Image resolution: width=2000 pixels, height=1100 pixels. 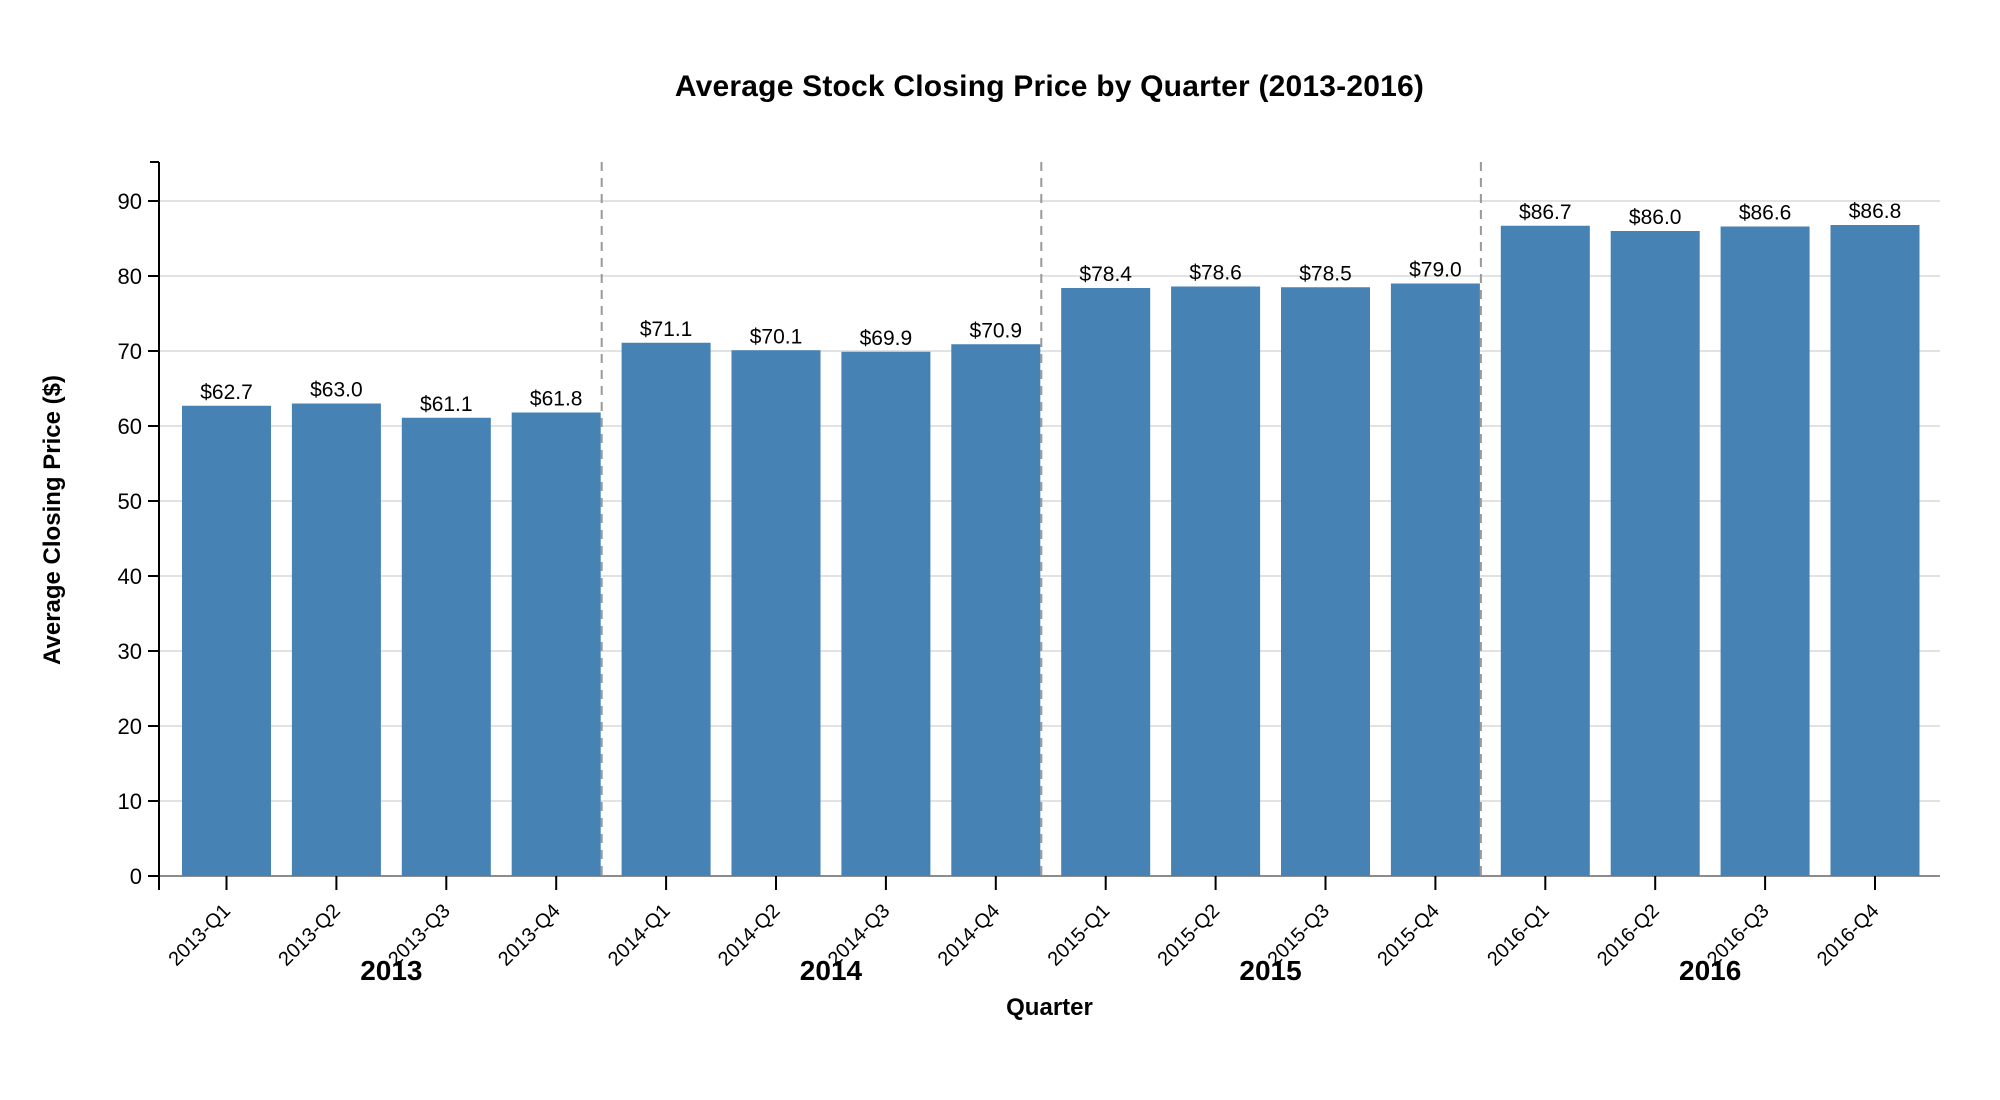 What do you see at coordinates (1848, 935) in the screenshot?
I see `x-tick-label: 2016-Q4` at bounding box center [1848, 935].